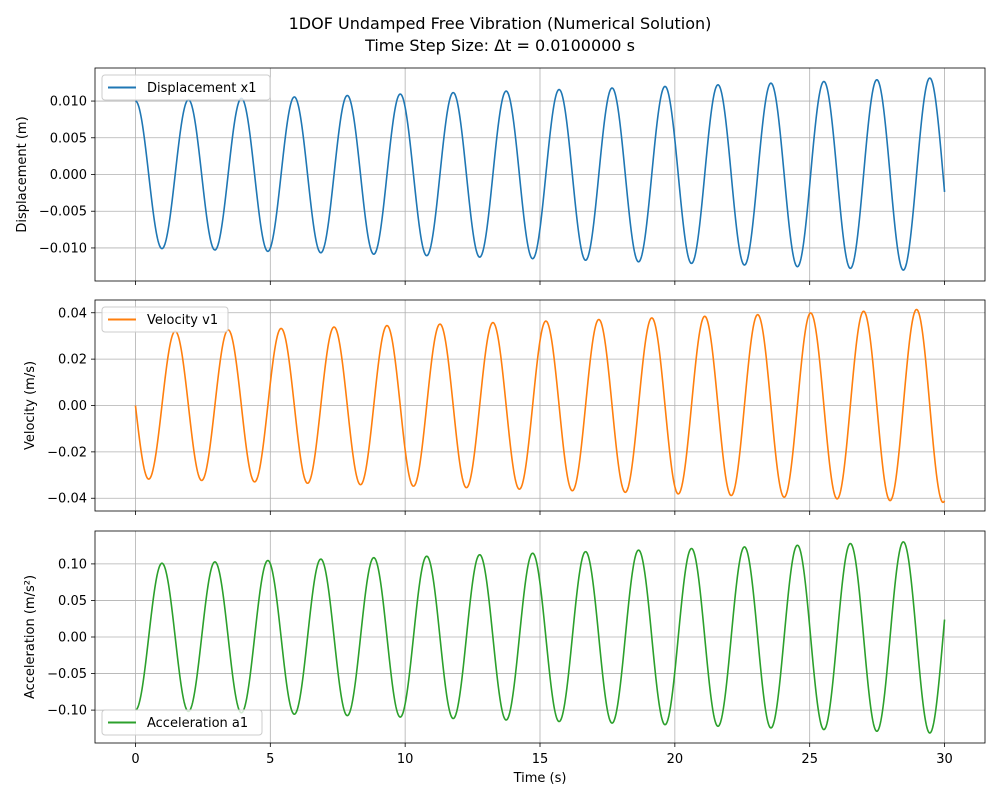  What do you see at coordinates (67, 711) in the screenshot?
I see `acceleration-y-tick-label: −0.10` at bounding box center [67, 711].